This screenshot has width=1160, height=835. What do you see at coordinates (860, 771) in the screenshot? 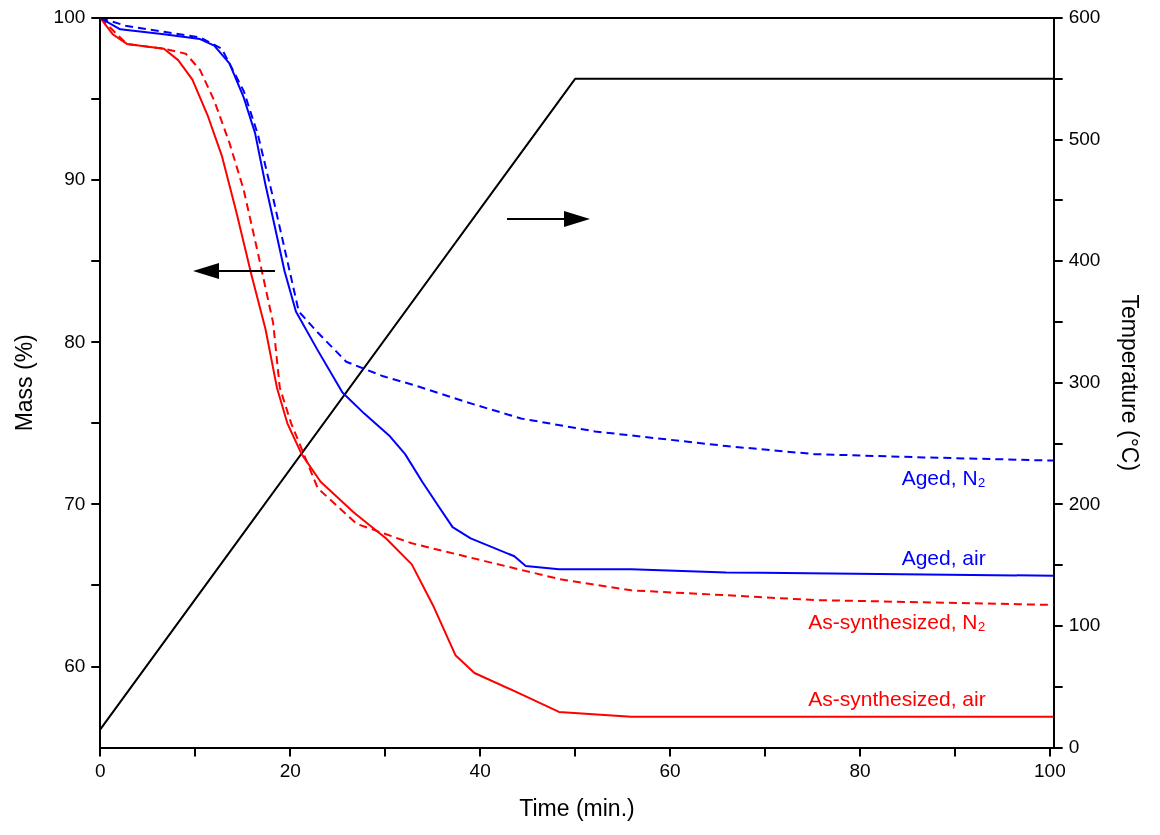
I see `x-tick-label: 80` at bounding box center [860, 771].